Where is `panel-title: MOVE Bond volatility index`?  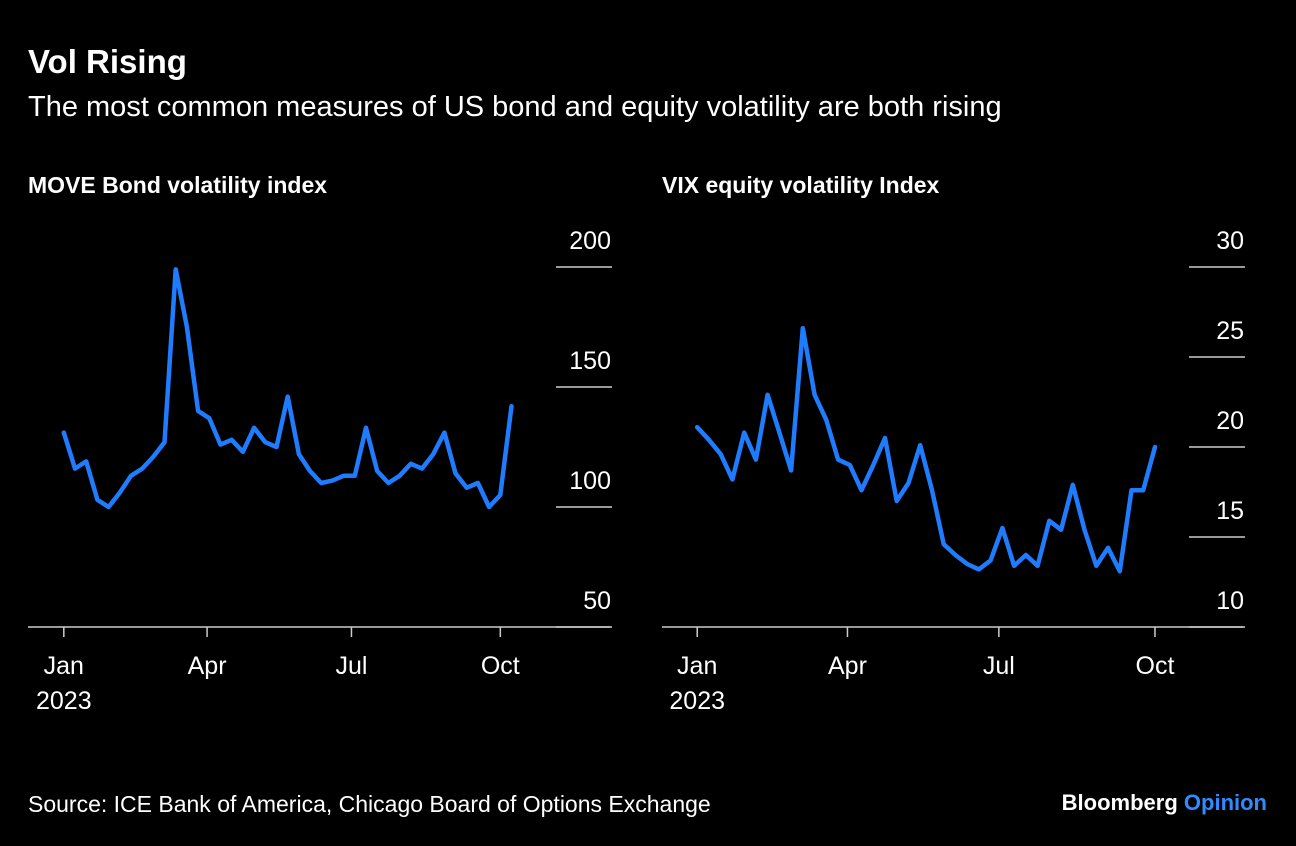
panel-title: MOVE Bond volatility index is located at coordinates (177, 185).